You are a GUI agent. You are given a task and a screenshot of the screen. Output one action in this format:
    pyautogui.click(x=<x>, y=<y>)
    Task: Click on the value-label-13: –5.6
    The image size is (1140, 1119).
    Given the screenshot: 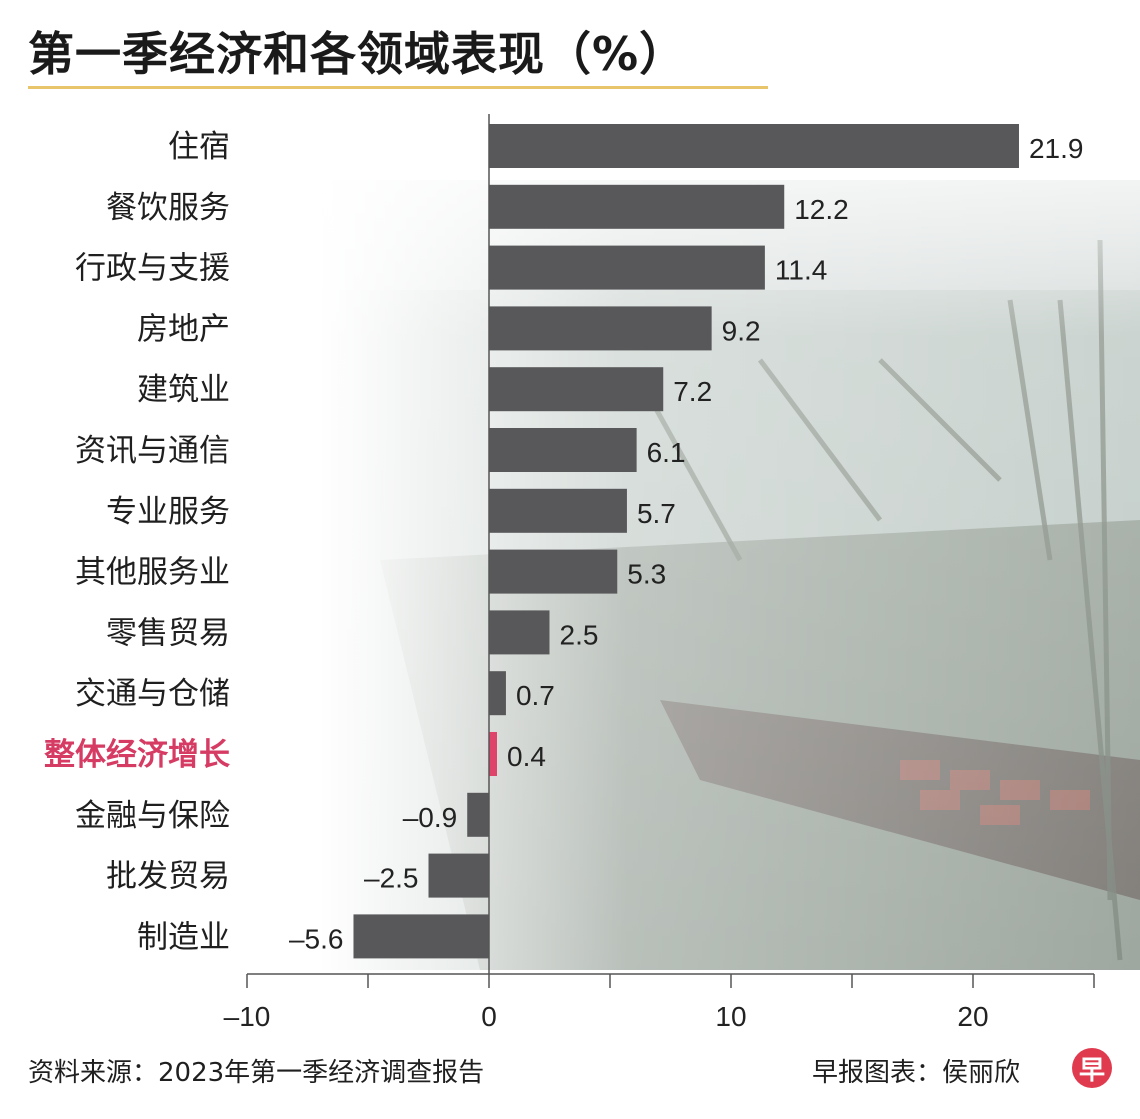 What is the action you would take?
    pyautogui.click(x=316, y=938)
    